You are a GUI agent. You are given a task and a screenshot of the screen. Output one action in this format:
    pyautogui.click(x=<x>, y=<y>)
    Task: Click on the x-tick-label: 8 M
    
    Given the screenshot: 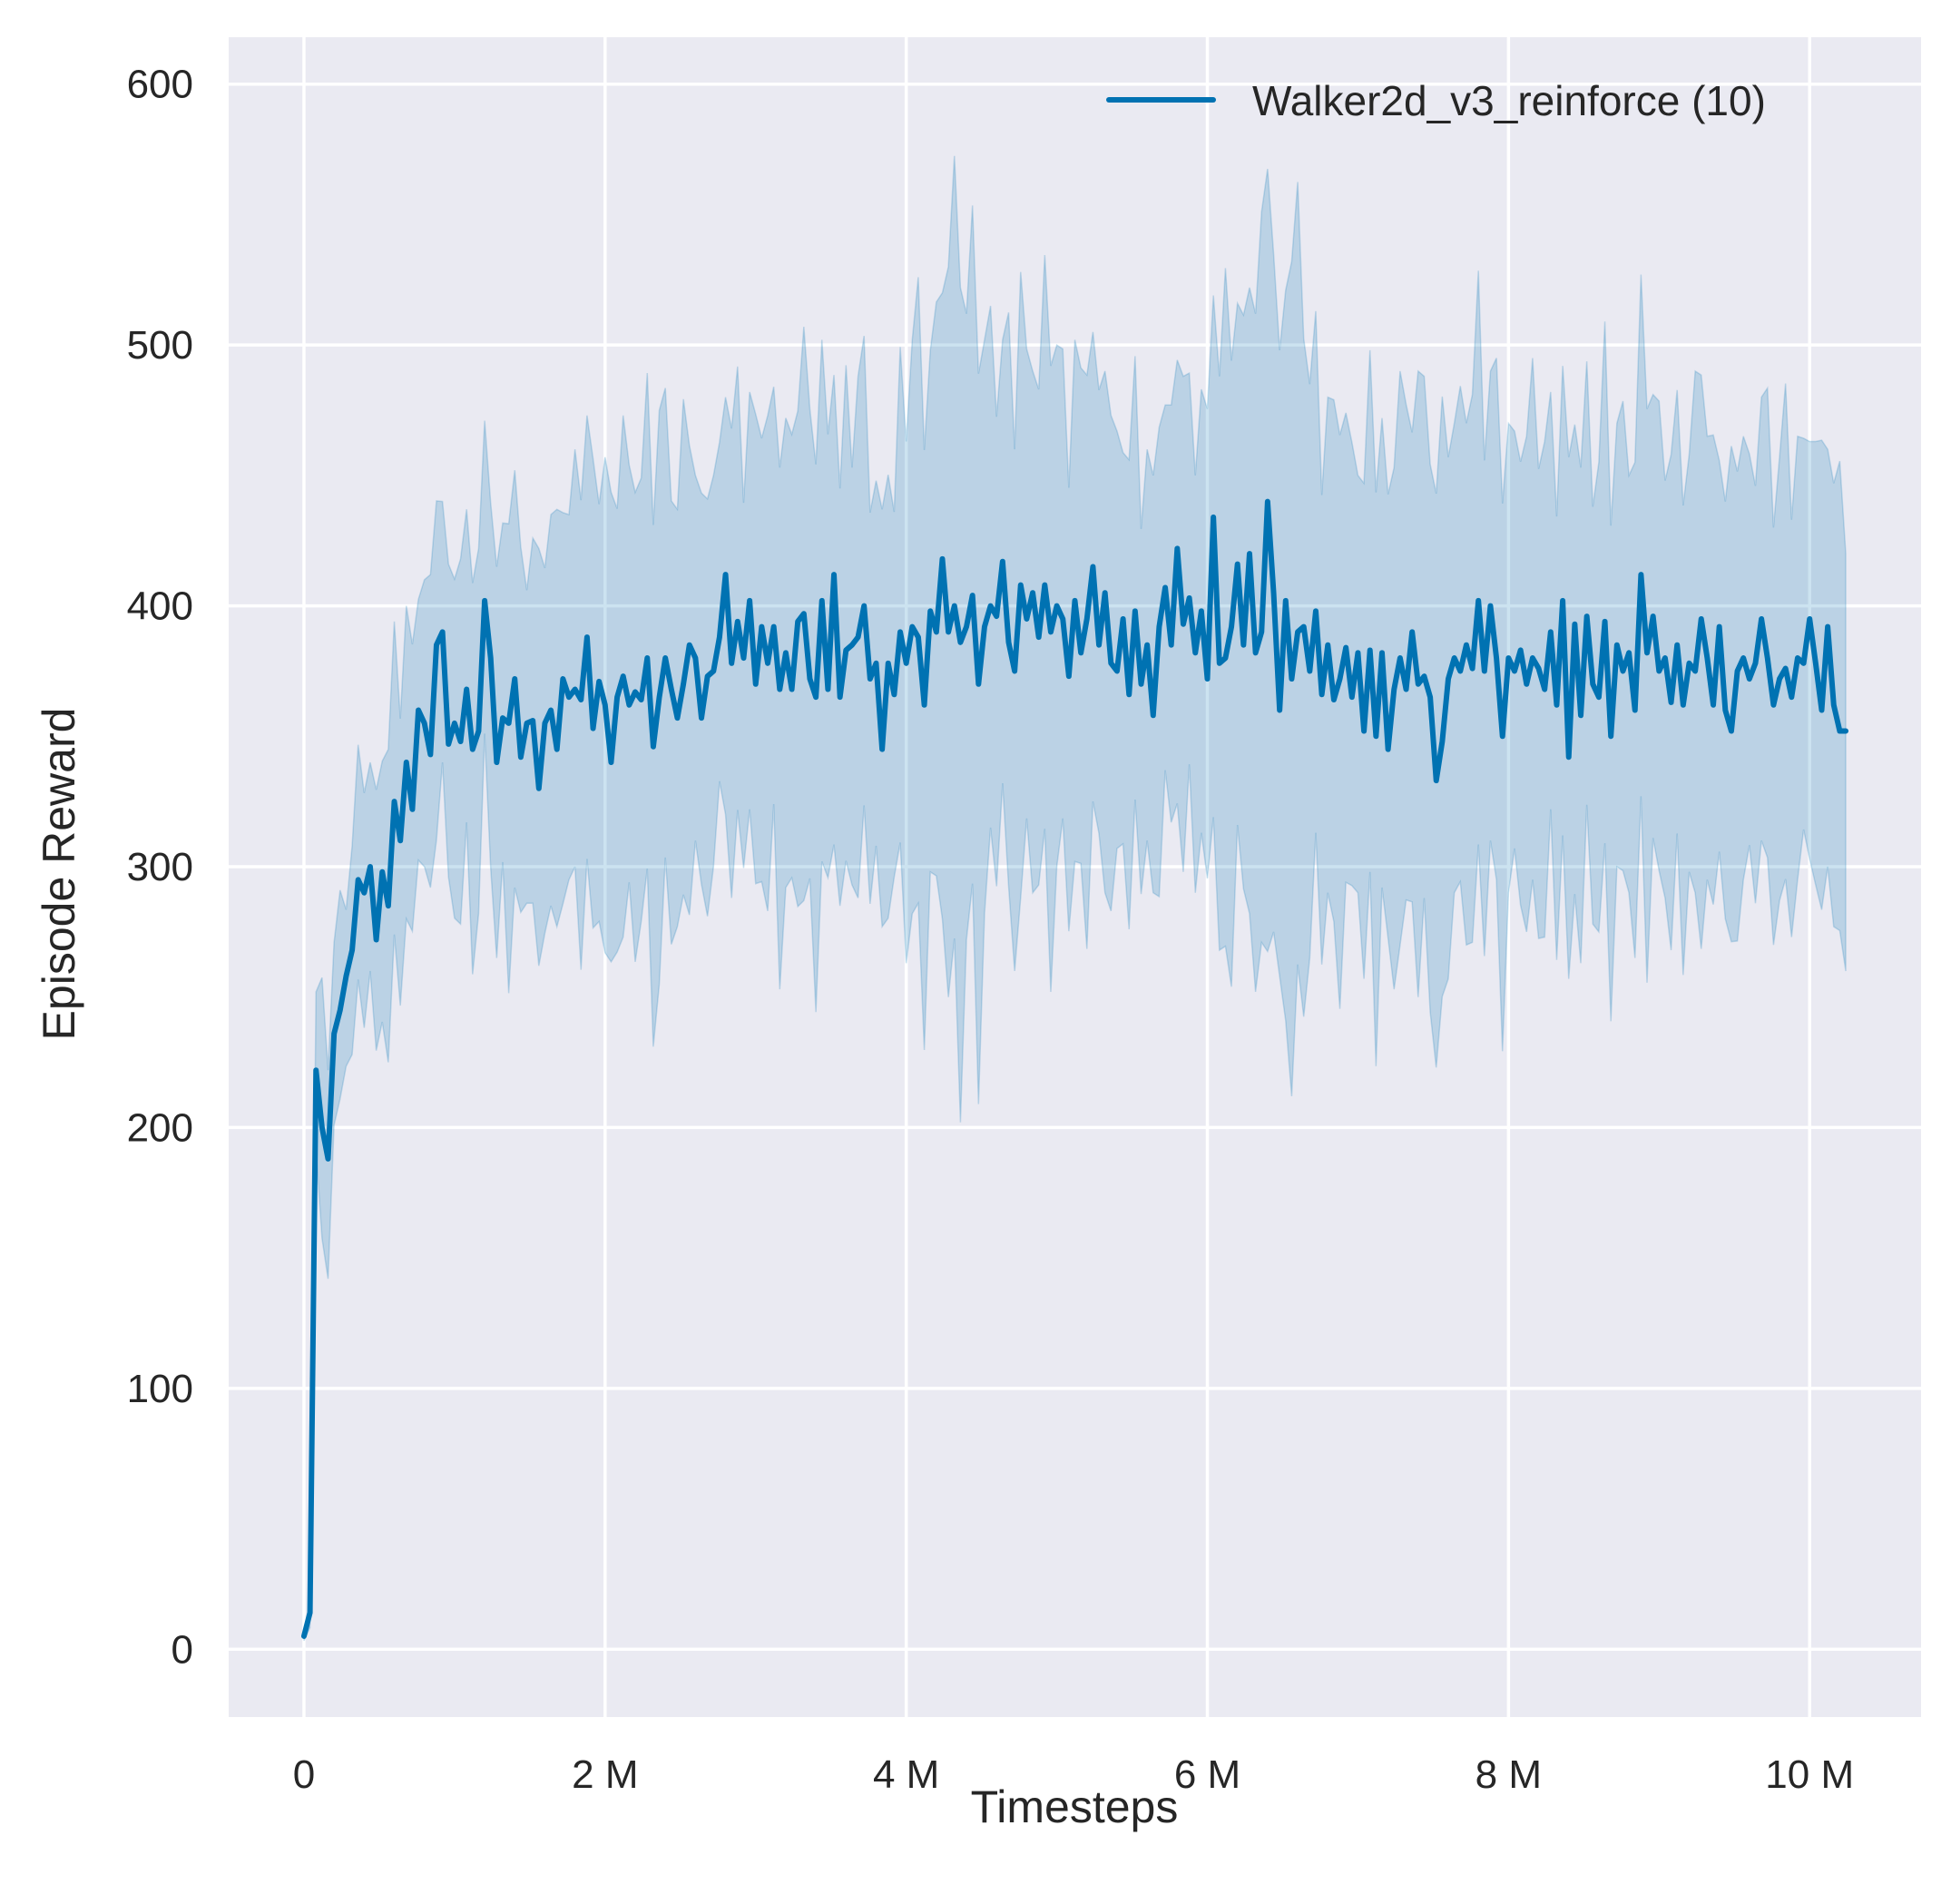 What is the action you would take?
    pyautogui.click(x=1509, y=1774)
    